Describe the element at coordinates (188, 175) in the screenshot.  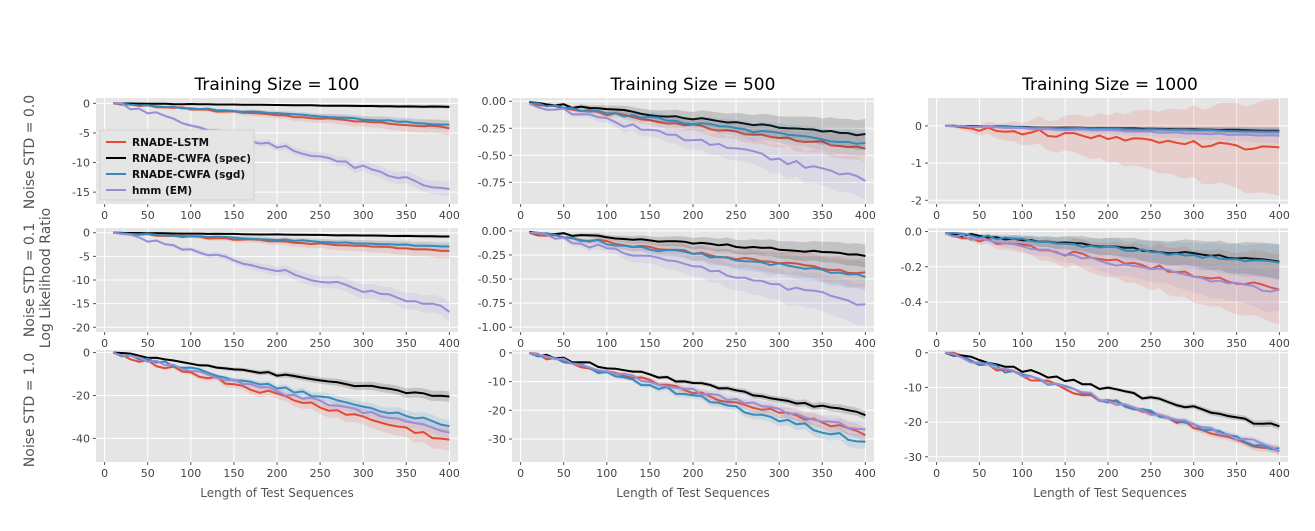
I see `legend-entry: RNADE-CWFA (sgd)` at that location.